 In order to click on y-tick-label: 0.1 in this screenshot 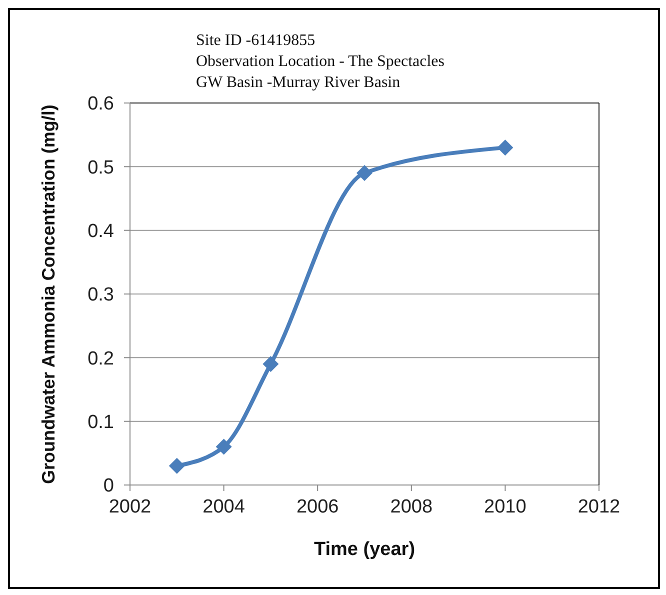, I will do `click(101, 423)`.